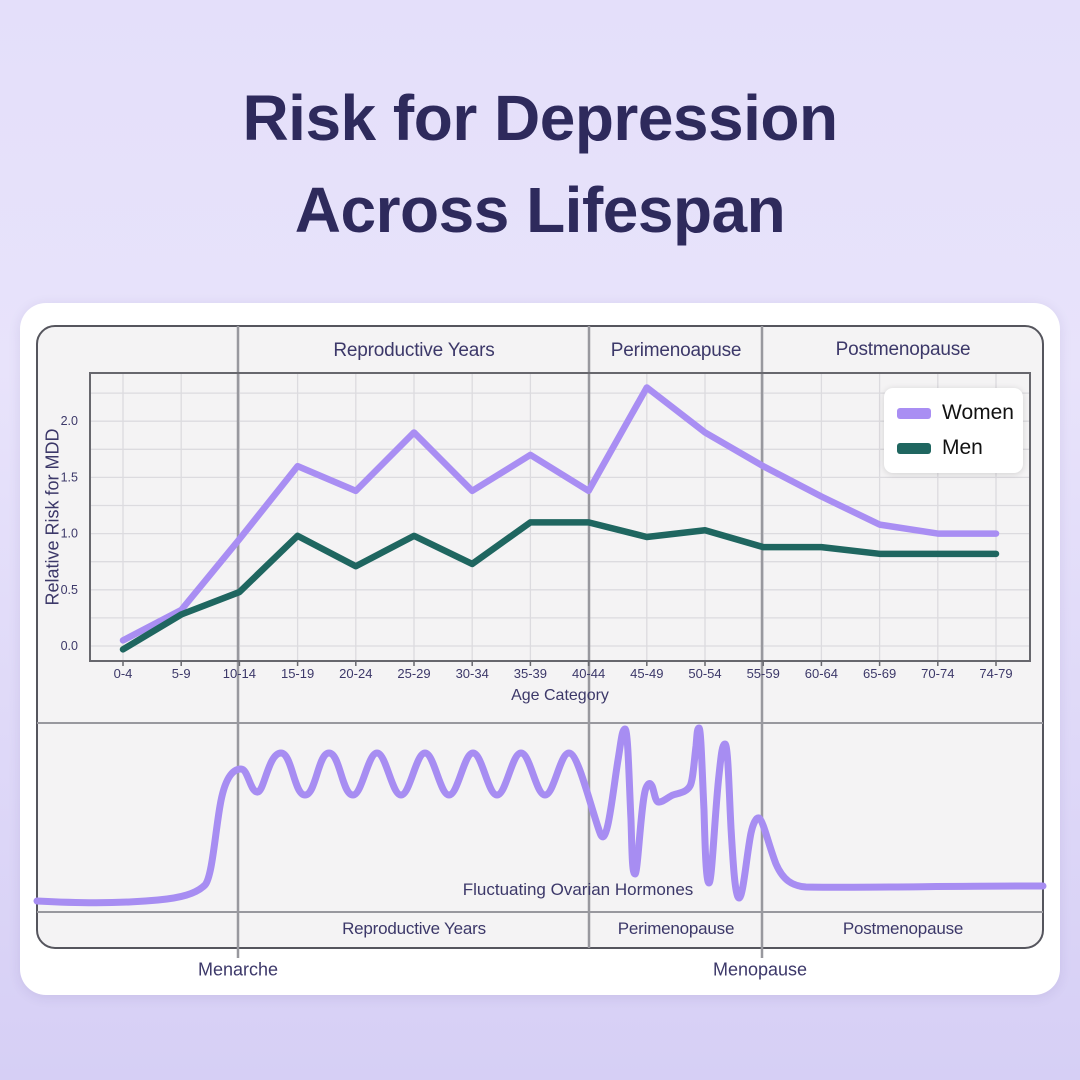  What do you see at coordinates (903, 349) in the screenshot?
I see `stage-label-postmenopause: Postmenopause` at bounding box center [903, 349].